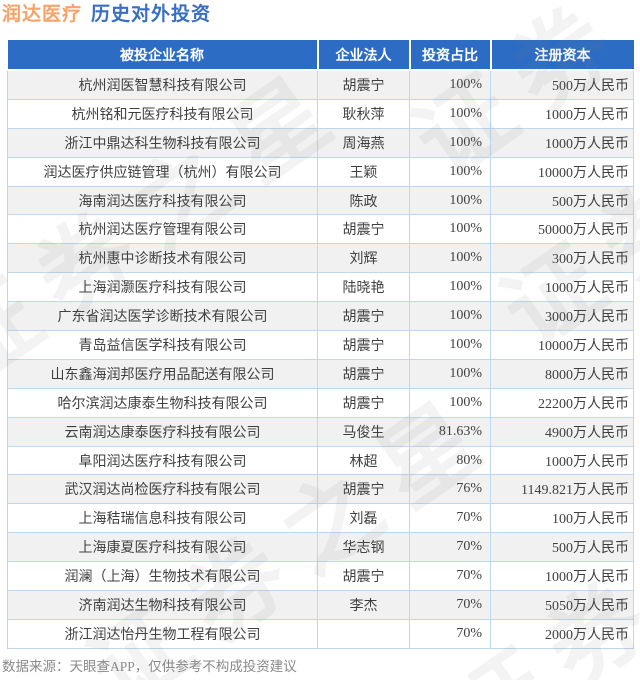  I want to click on legal-person-cell: 刘磊, so click(363, 518).